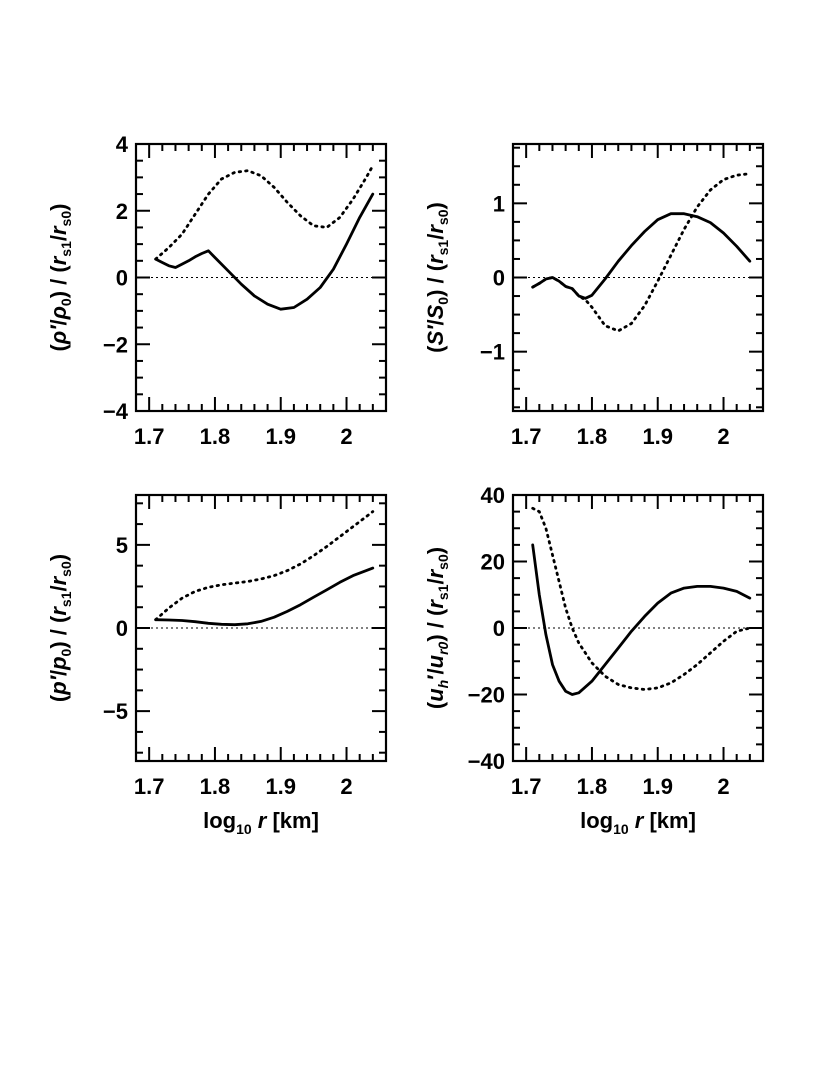 This screenshot has width=830, height=1075. I want to click on y-tick-label: 2, so click(122, 211).